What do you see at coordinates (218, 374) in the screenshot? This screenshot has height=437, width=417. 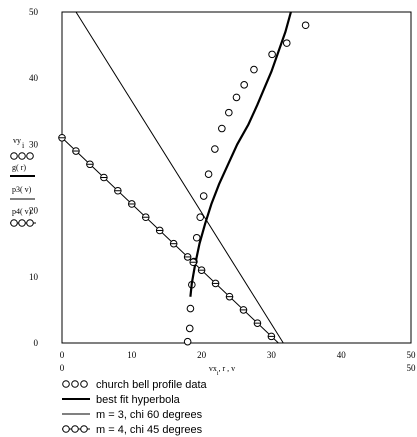 I see `x-axis-label-subscript: i` at bounding box center [218, 374].